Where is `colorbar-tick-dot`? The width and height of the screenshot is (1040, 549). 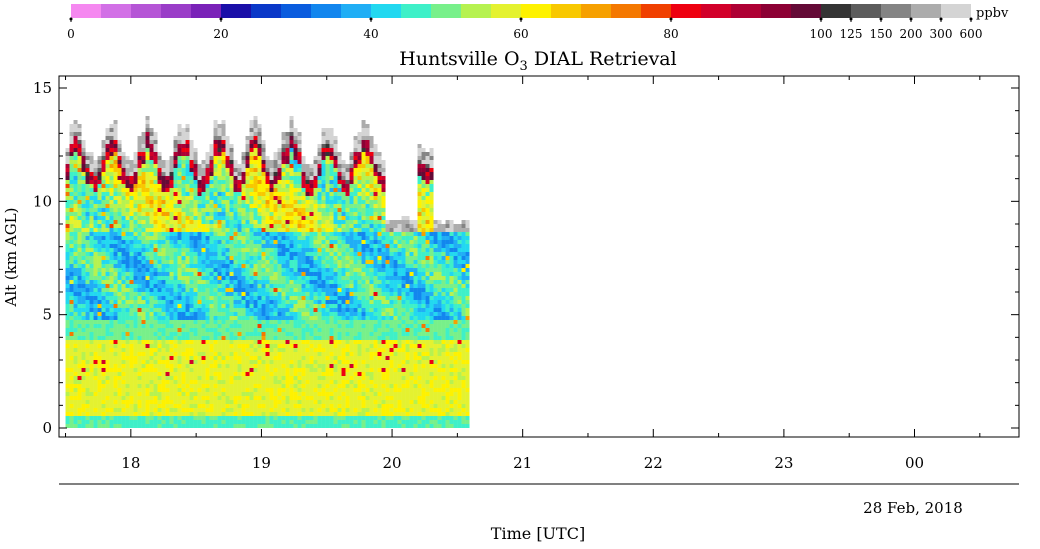 colorbar-tick-dot is located at coordinates (671, 19).